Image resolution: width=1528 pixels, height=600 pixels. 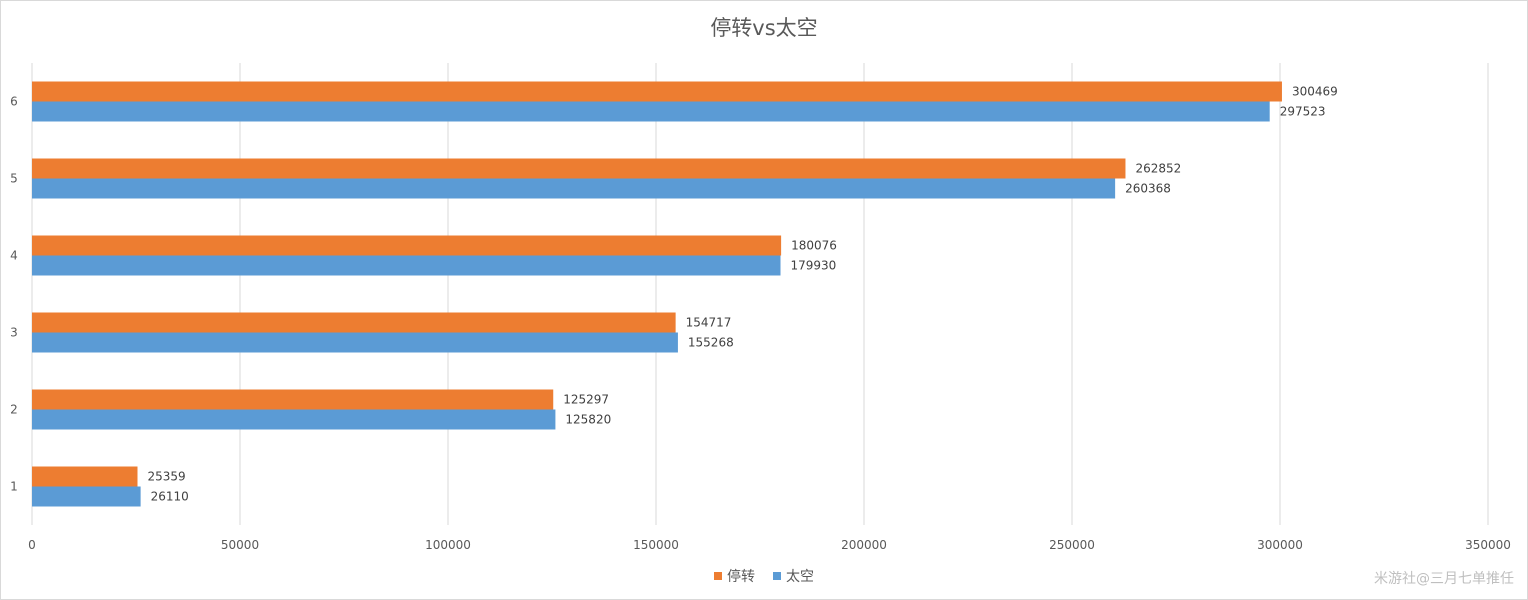 What do you see at coordinates (800, 577) in the screenshot?
I see `legend-label-series-1: 太空` at bounding box center [800, 577].